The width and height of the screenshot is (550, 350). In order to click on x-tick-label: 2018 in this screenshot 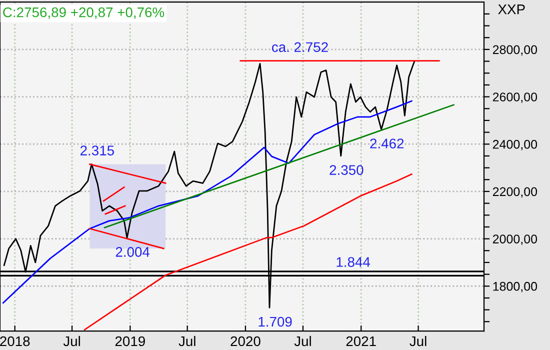, I will do `click(15, 341)`.